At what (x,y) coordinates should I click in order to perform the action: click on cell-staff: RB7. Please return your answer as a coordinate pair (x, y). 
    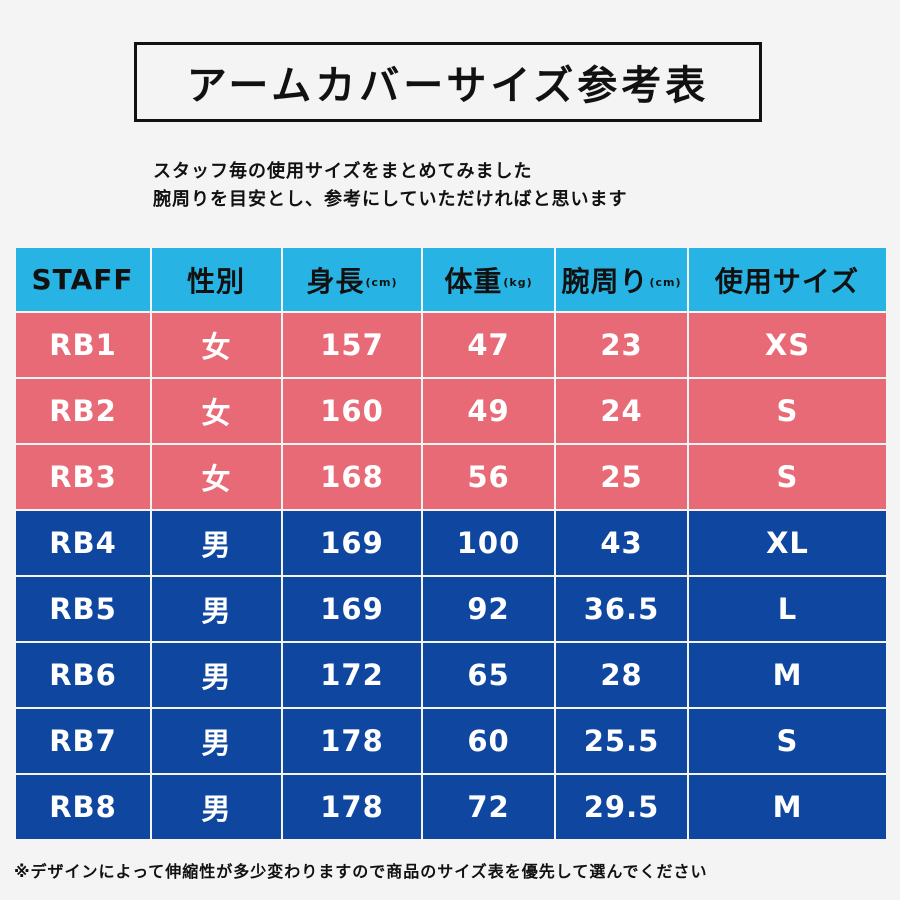
    Looking at the image, I should click on (83, 741).